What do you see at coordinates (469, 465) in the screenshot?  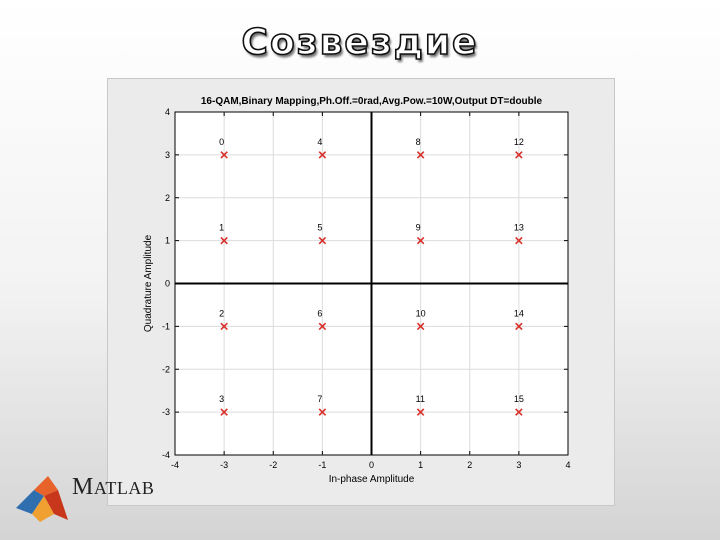 I see `x-tick-label: 2` at bounding box center [469, 465].